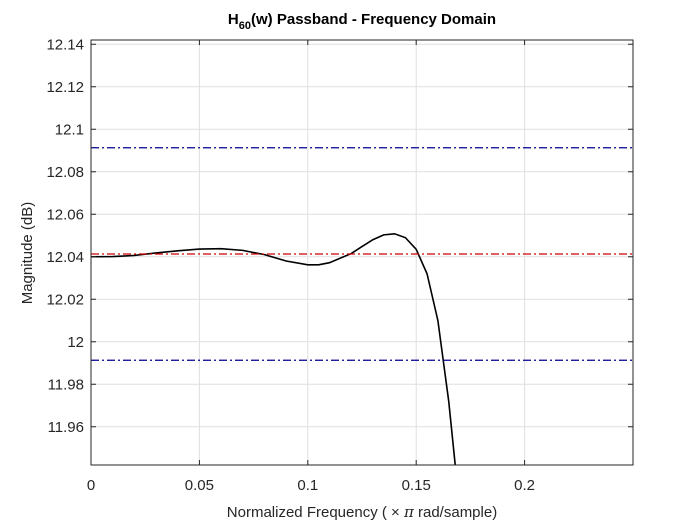  What do you see at coordinates (65, 44) in the screenshot?
I see `y-tick-label: 12.14` at bounding box center [65, 44].